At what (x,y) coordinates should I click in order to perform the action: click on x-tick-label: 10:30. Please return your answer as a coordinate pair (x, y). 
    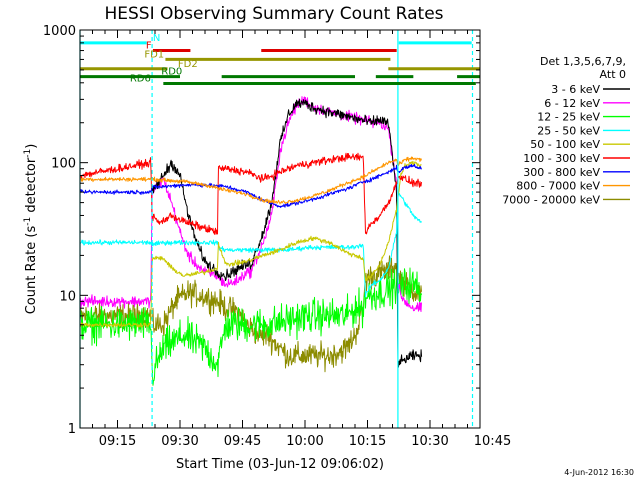
    Looking at the image, I should click on (429, 441).